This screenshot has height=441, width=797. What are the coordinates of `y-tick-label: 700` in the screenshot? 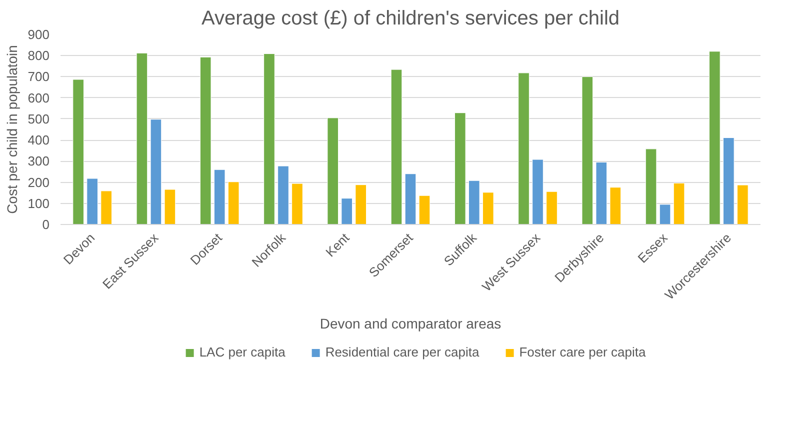 It's located at (39, 76).